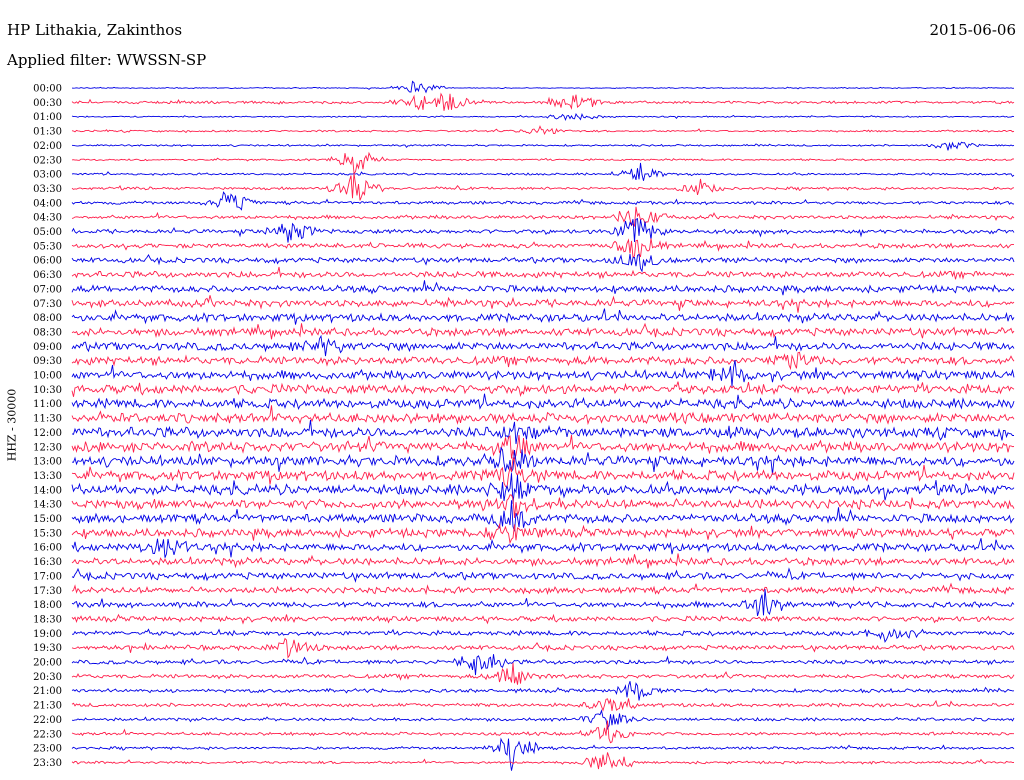 This screenshot has height=780, width=1024. I want to click on row-time-label: 23:00, so click(47, 749).